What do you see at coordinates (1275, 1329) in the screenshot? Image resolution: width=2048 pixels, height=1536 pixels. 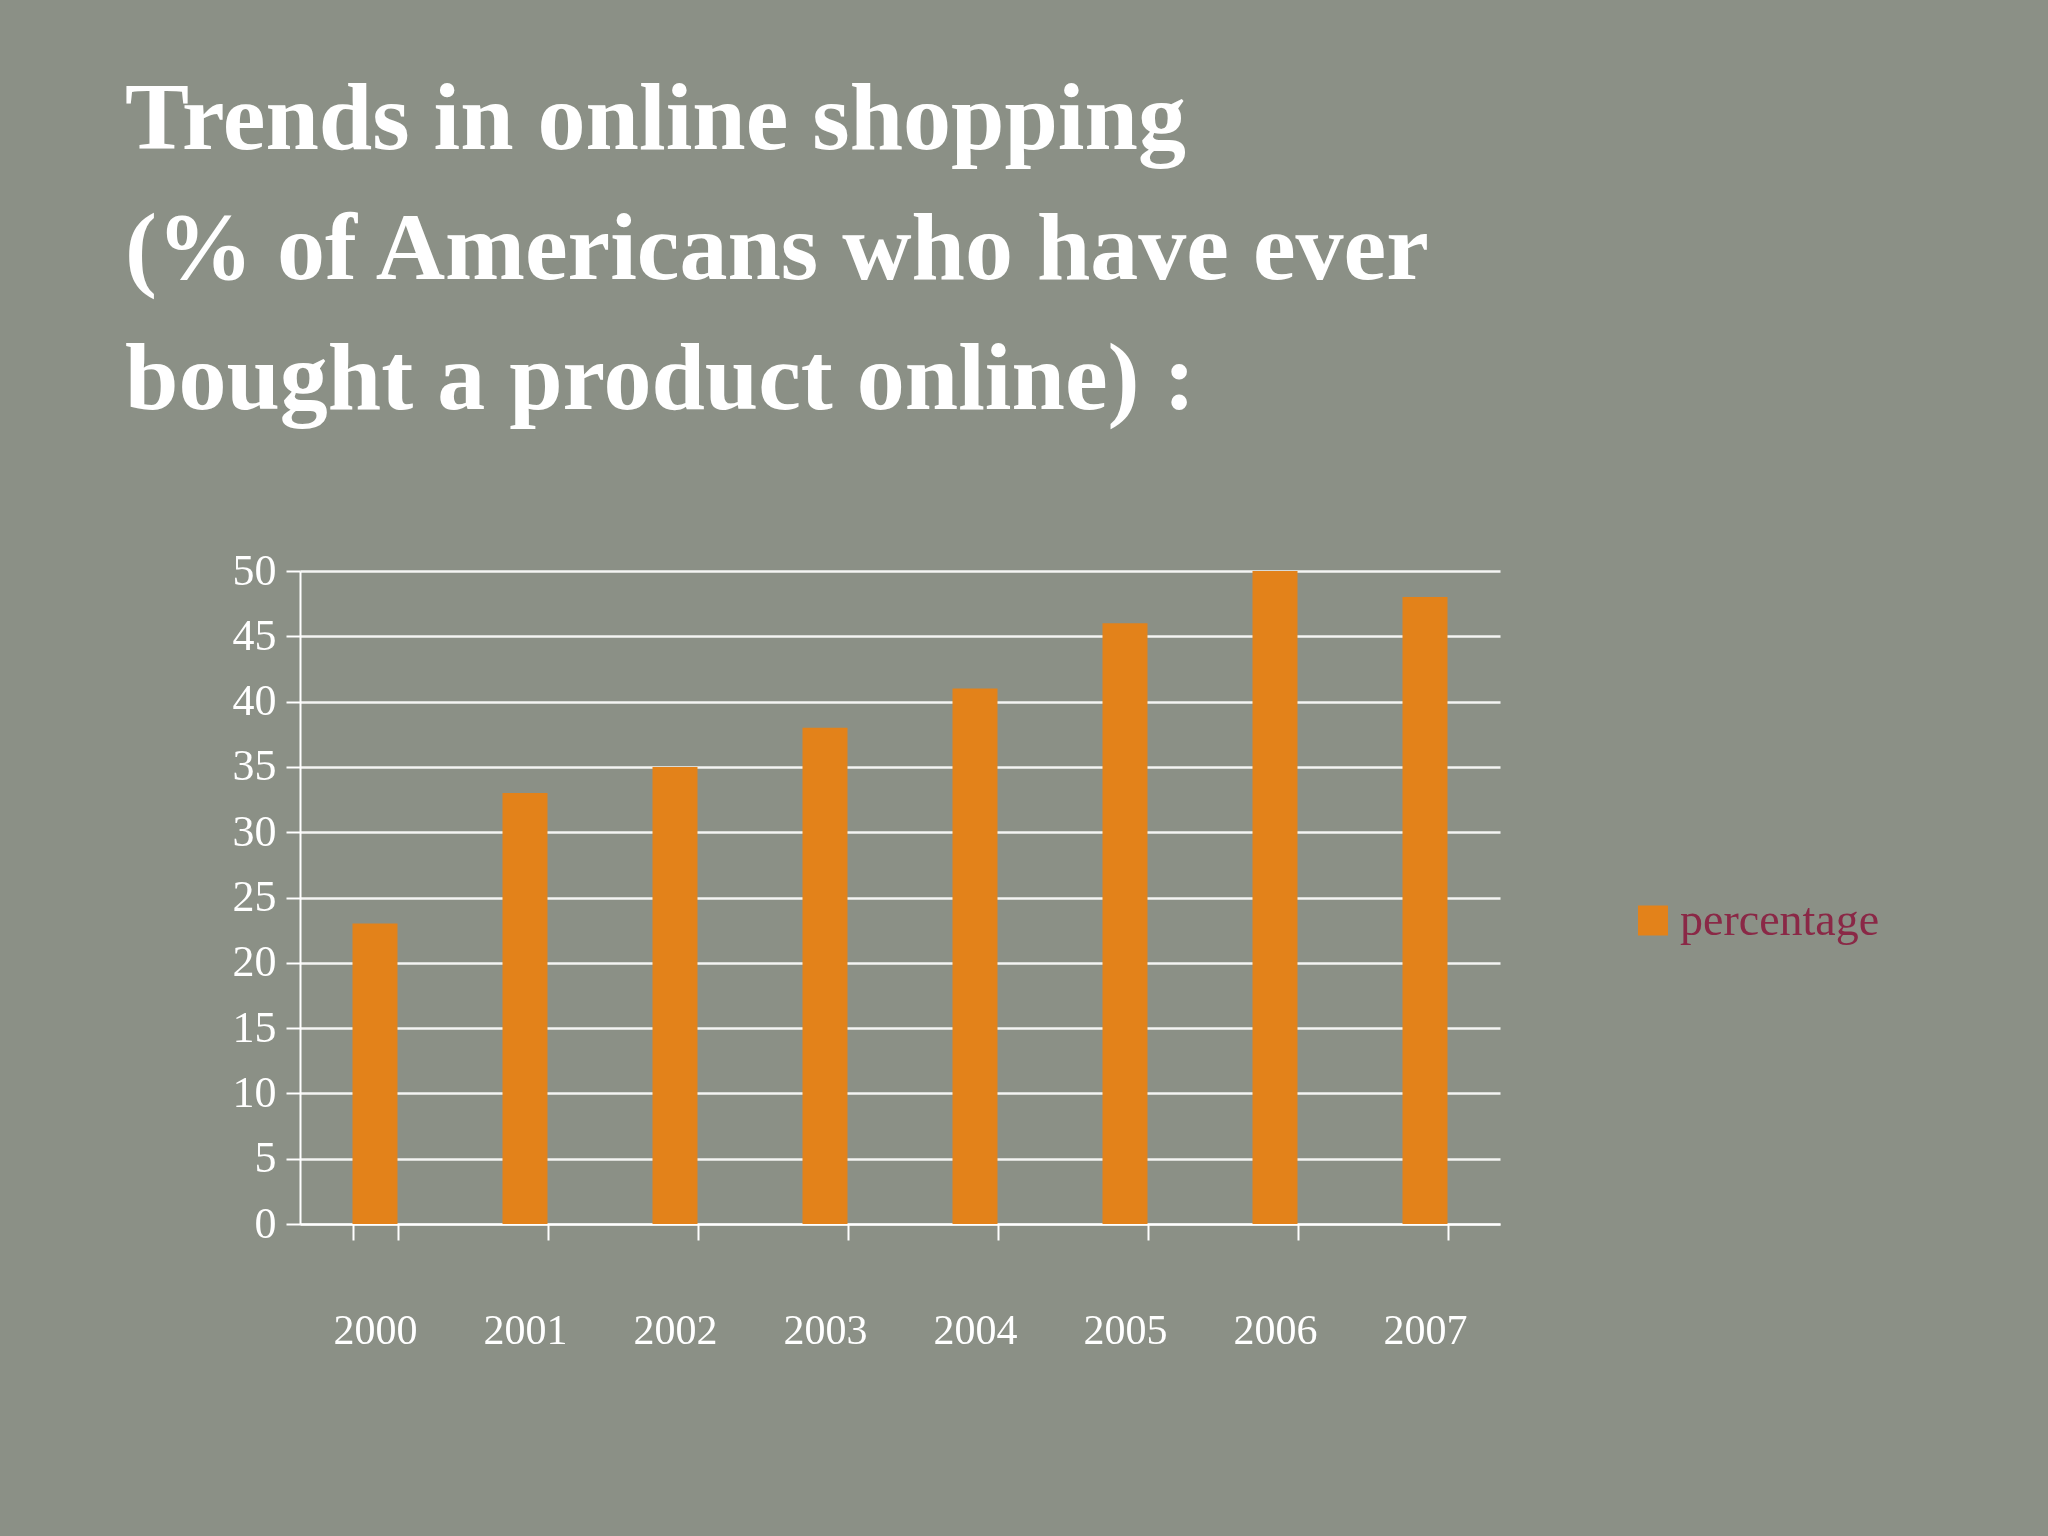 I see `x-tick-label: 2006` at bounding box center [1275, 1329].